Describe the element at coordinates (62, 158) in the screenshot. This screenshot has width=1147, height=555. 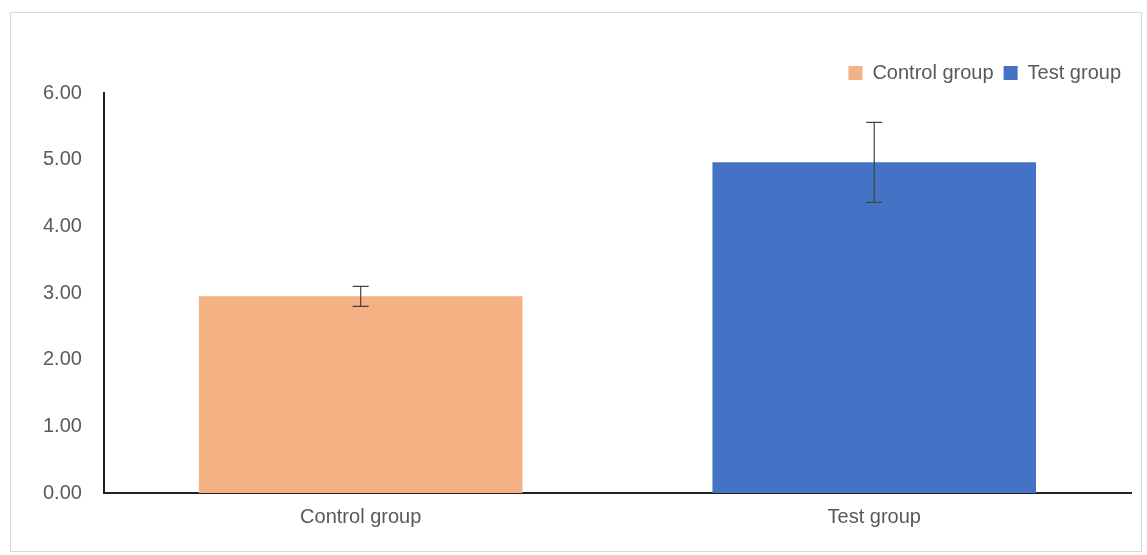
I see `y-tick-label: 5.00` at that location.